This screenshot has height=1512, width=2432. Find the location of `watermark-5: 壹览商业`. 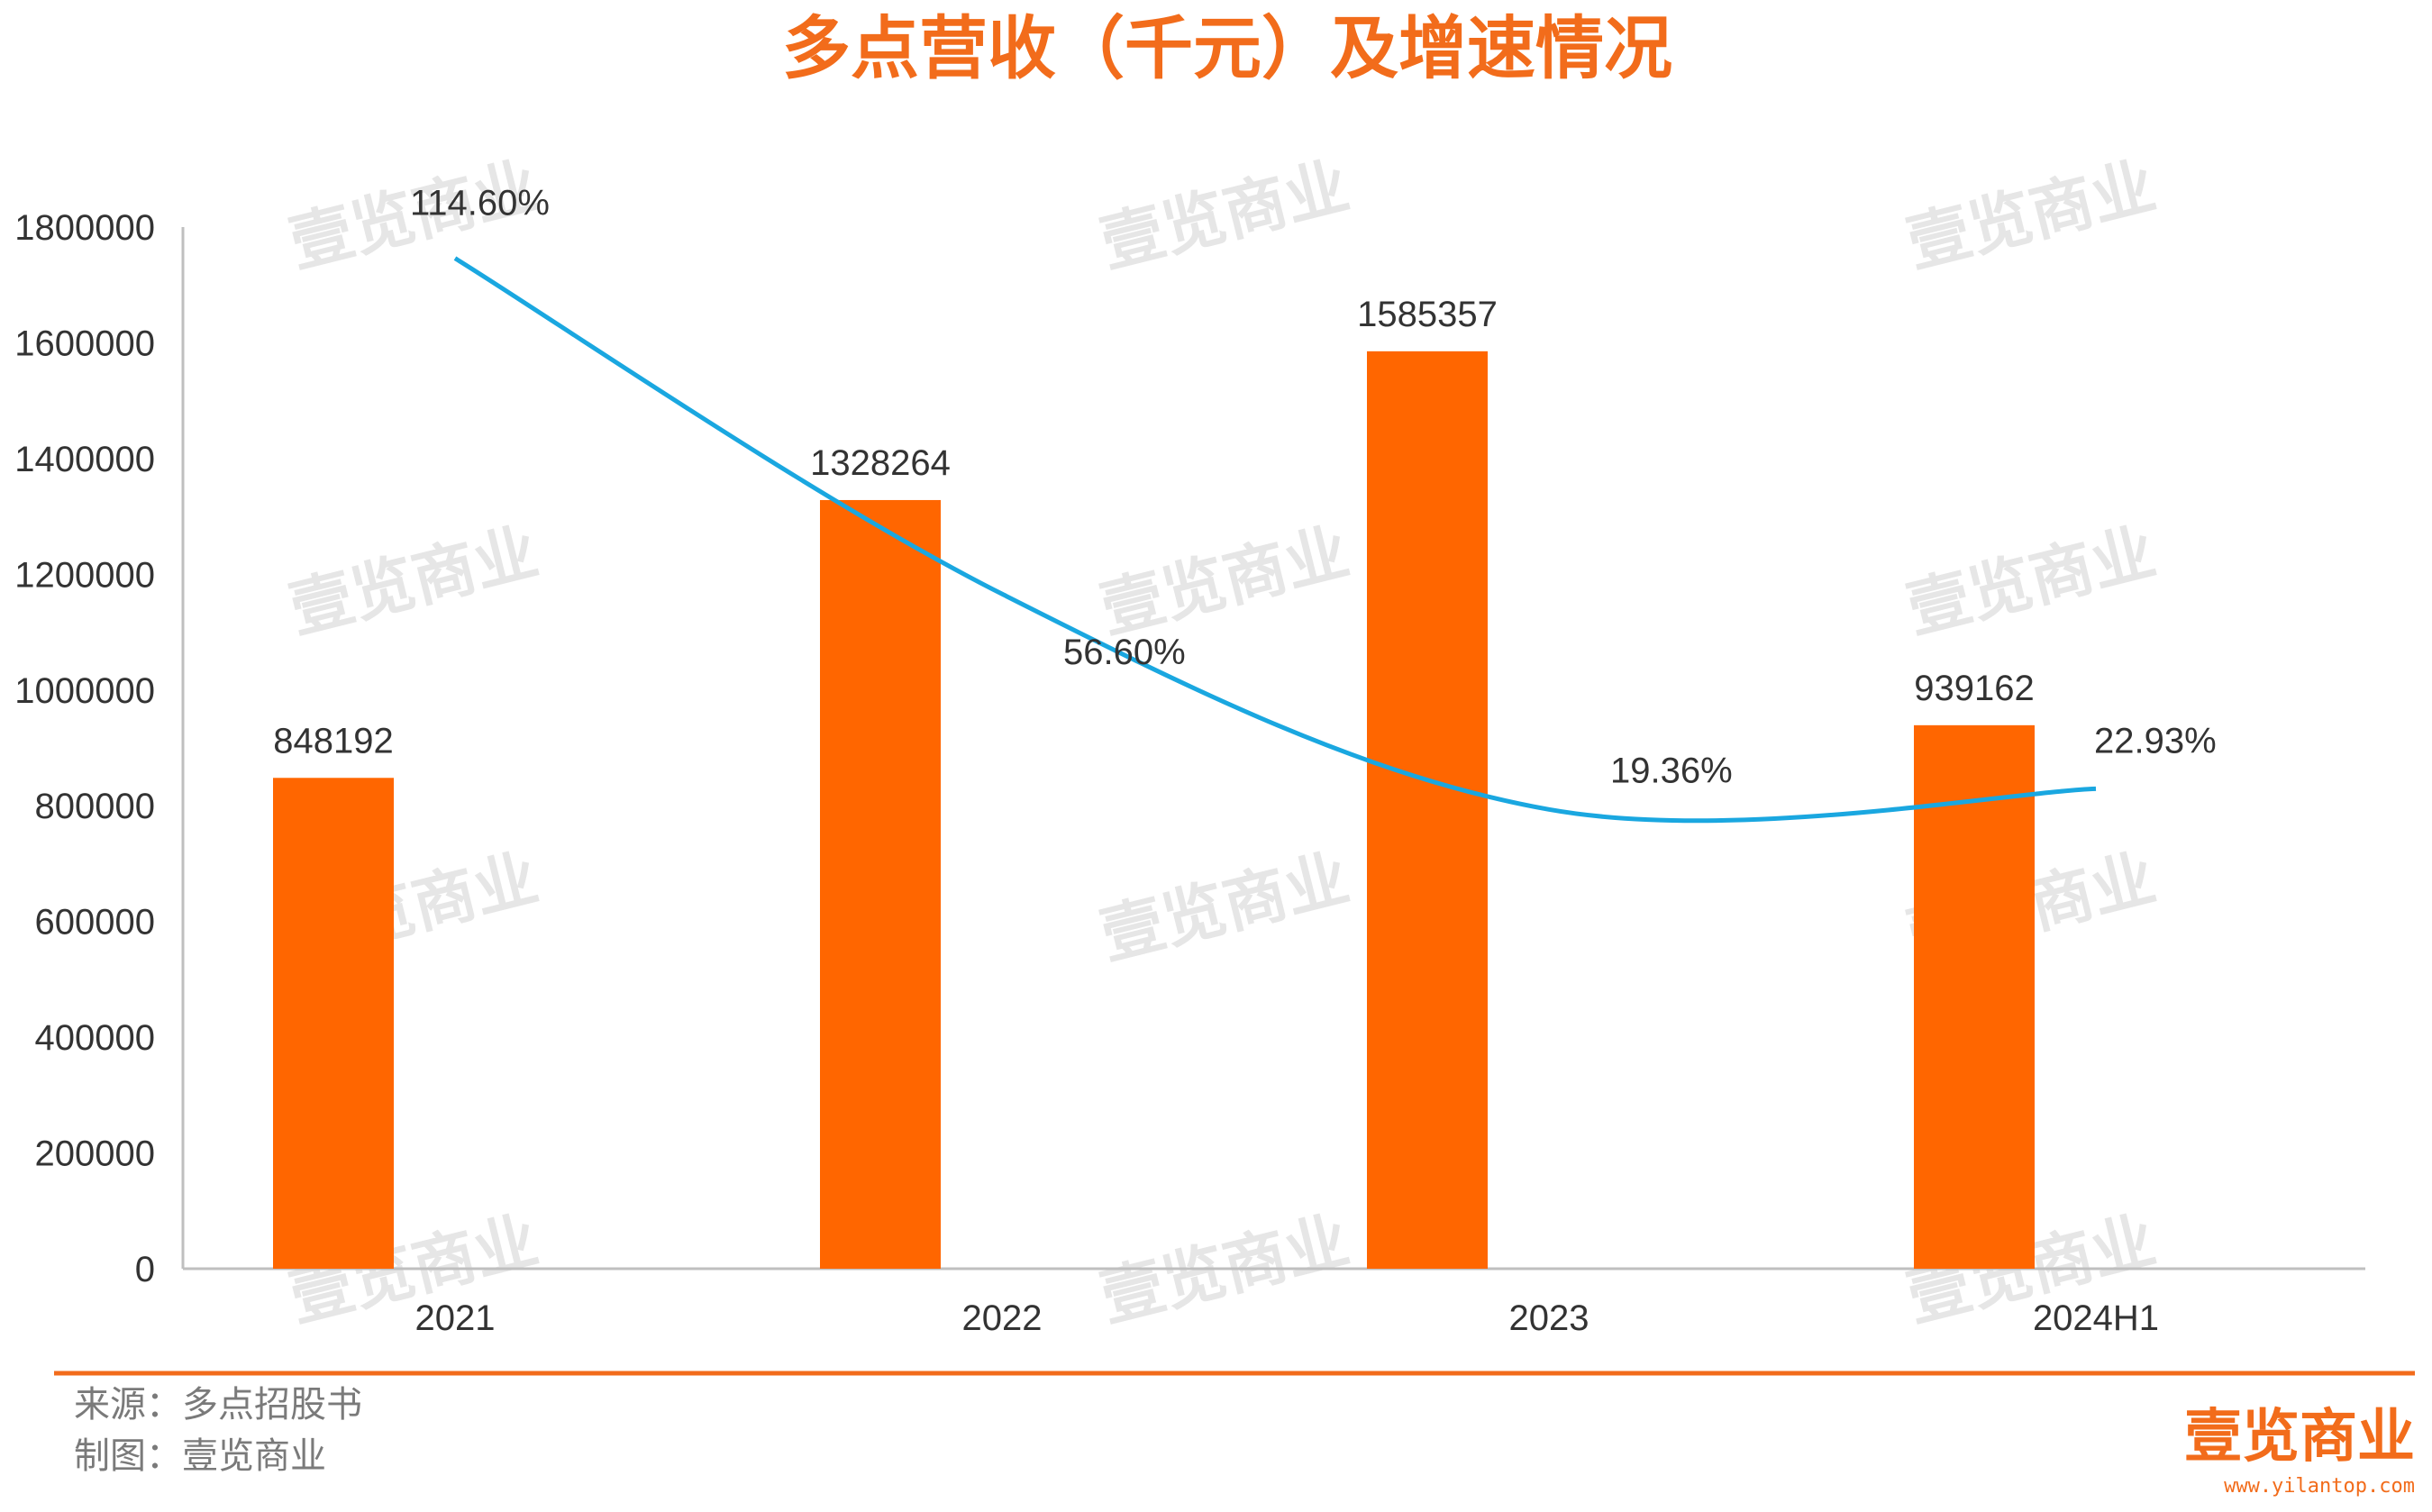

watermark-5: 壹览商业 is located at coordinates (2031, 581).